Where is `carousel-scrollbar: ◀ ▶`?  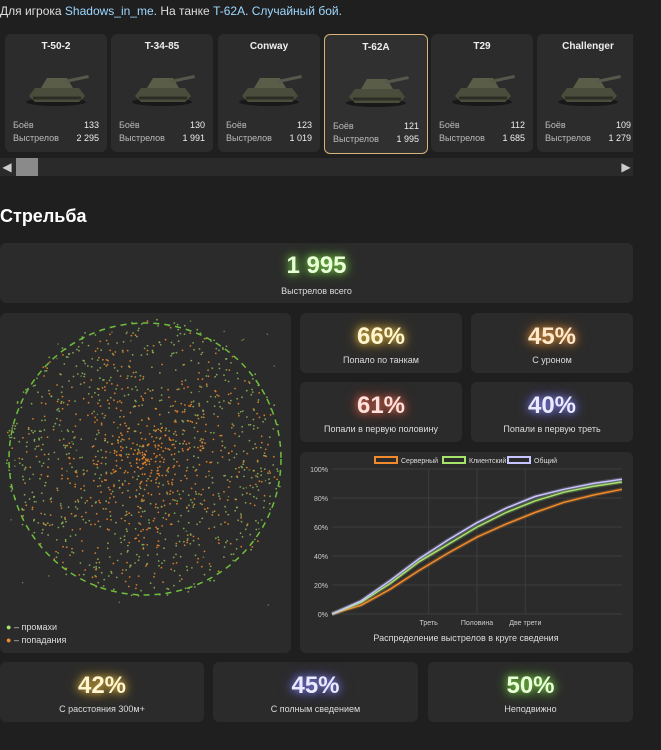
carousel-scrollbar: ◀ ▶ is located at coordinates (316, 167).